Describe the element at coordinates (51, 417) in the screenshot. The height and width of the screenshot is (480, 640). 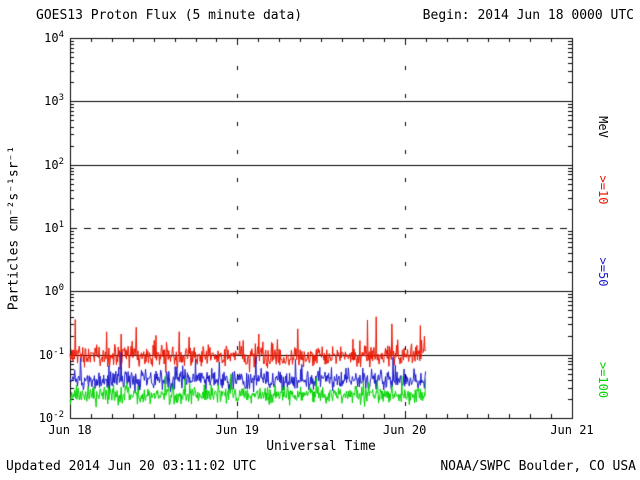
I see `y-tick-label: 10-2` at that location.